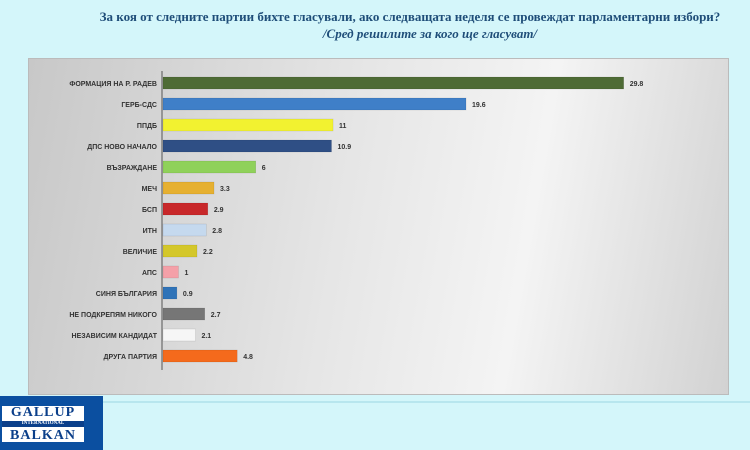 The image size is (750, 450). Describe the element at coordinates (150, 189) in the screenshot. I see `category-label: МЕЧ` at that location.